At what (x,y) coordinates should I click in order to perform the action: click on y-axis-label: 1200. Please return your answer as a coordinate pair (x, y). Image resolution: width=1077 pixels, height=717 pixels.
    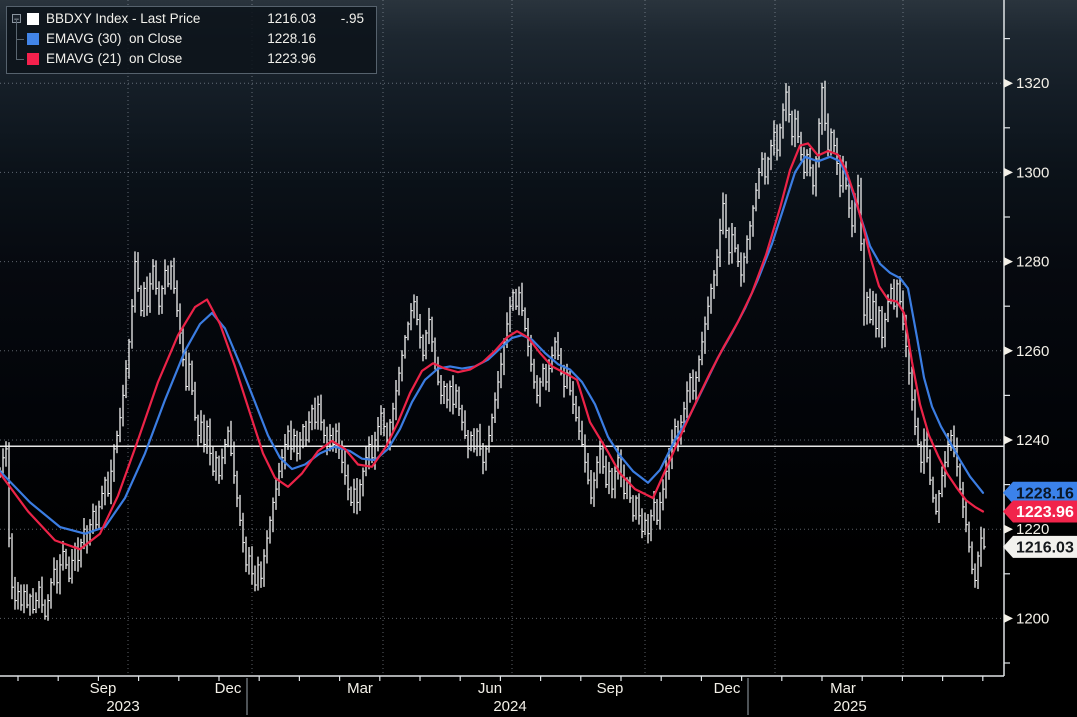
    Looking at the image, I should click on (1032, 618).